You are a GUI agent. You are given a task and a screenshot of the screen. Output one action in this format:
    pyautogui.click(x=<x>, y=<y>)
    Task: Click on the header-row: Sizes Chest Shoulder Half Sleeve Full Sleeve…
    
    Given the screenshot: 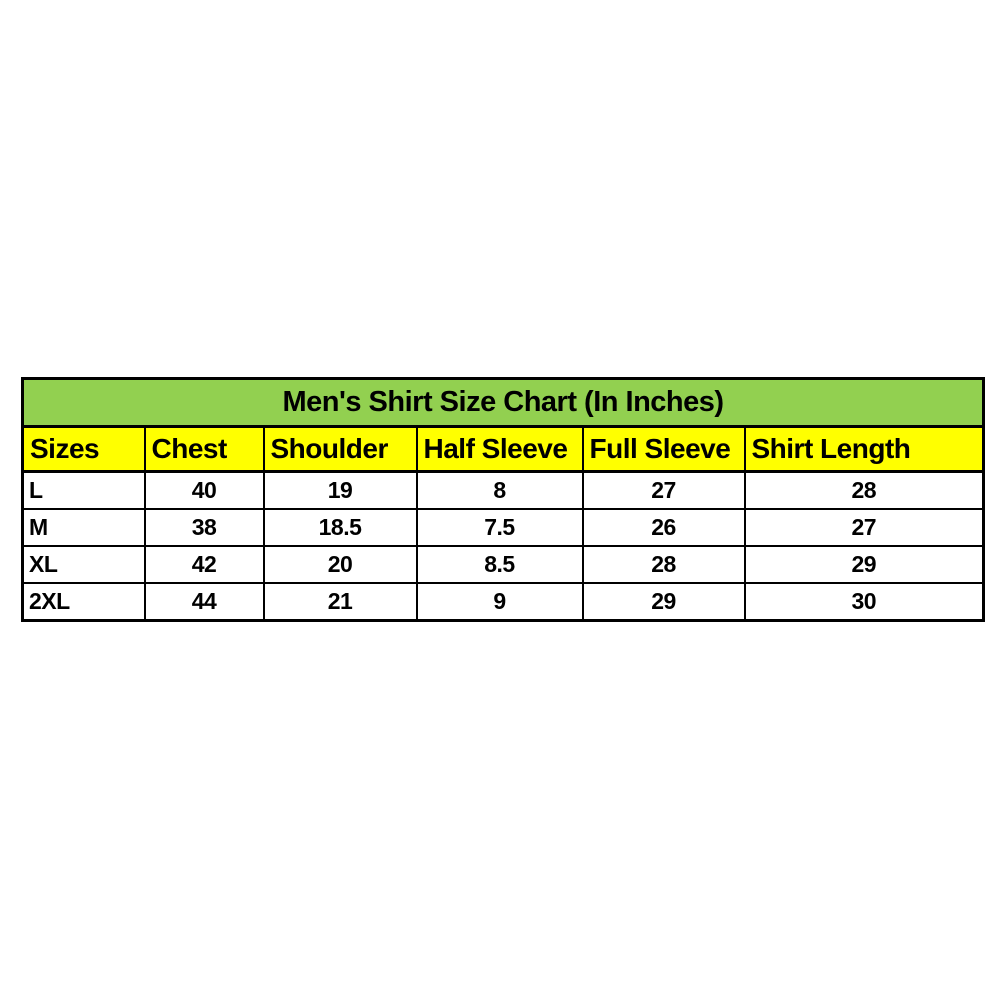 What is the action you would take?
    pyautogui.click(x=503, y=449)
    